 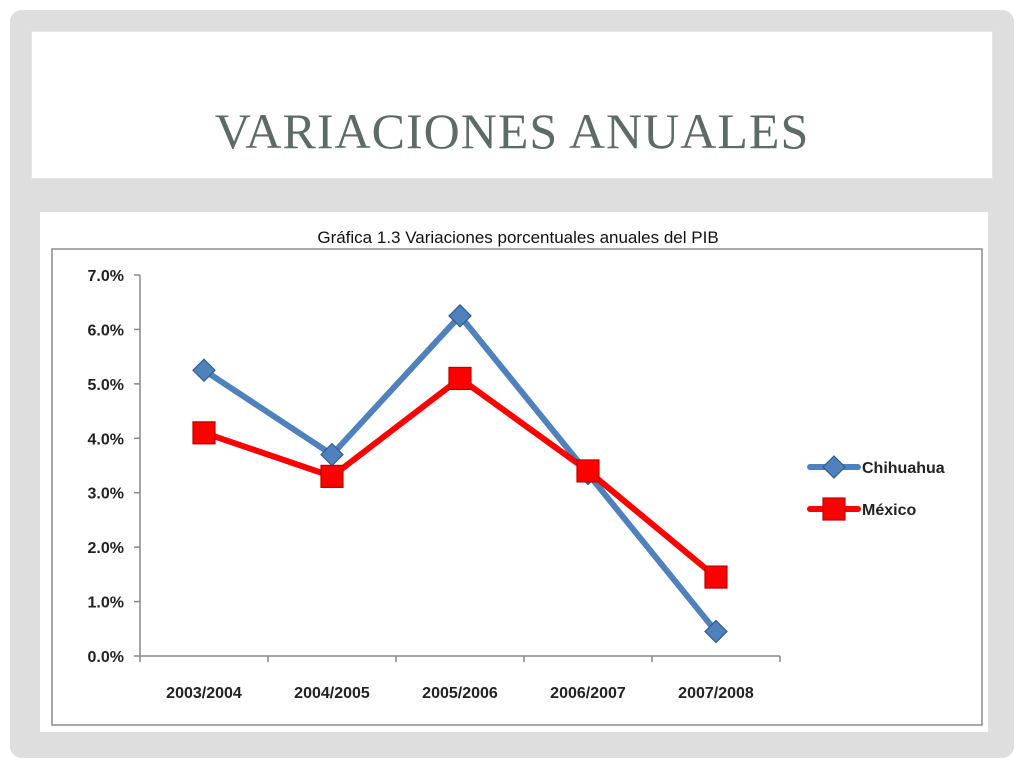 What do you see at coordinates (106, 494) in the screenshot?
I see `y-tick-label: 3.0%` at bounding box center [106, 494].